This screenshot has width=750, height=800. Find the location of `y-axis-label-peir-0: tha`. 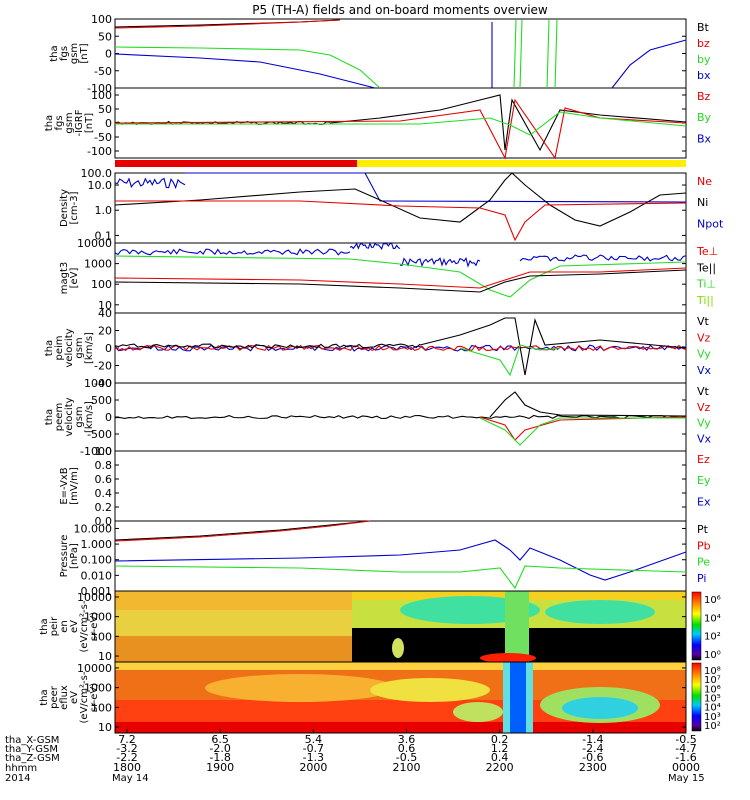

y-axis-label-peir-0: tha is located at coordinates (44, 626).